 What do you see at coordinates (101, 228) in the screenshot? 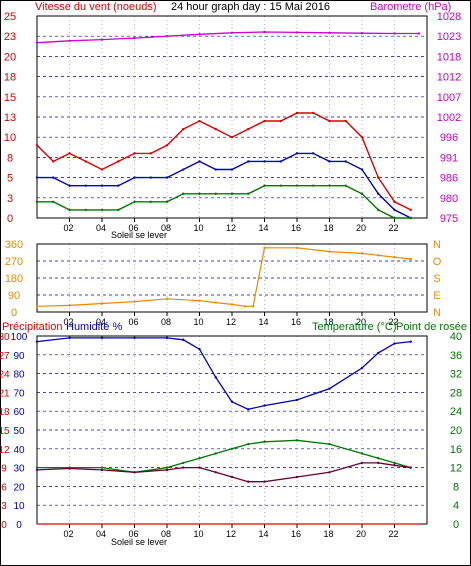
I see `wind-xtick-label: 04` at bounding box center [101, 228].